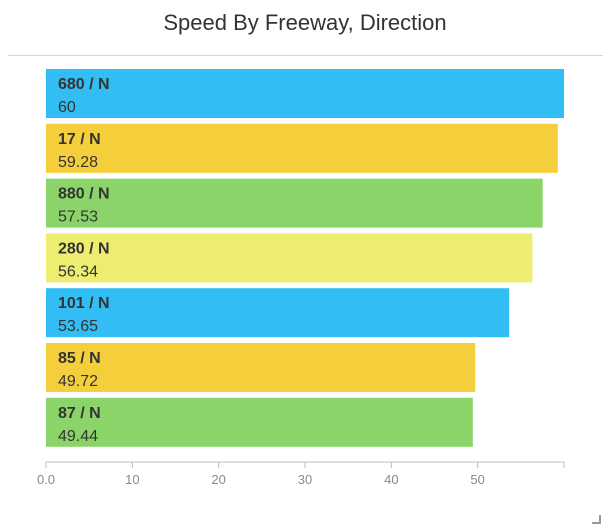 The image size is (610, 532). What do you see at coordinates (218, 479) in the screenshot?
I see `x-tick-label: 20` at bounding box center [218, 479].